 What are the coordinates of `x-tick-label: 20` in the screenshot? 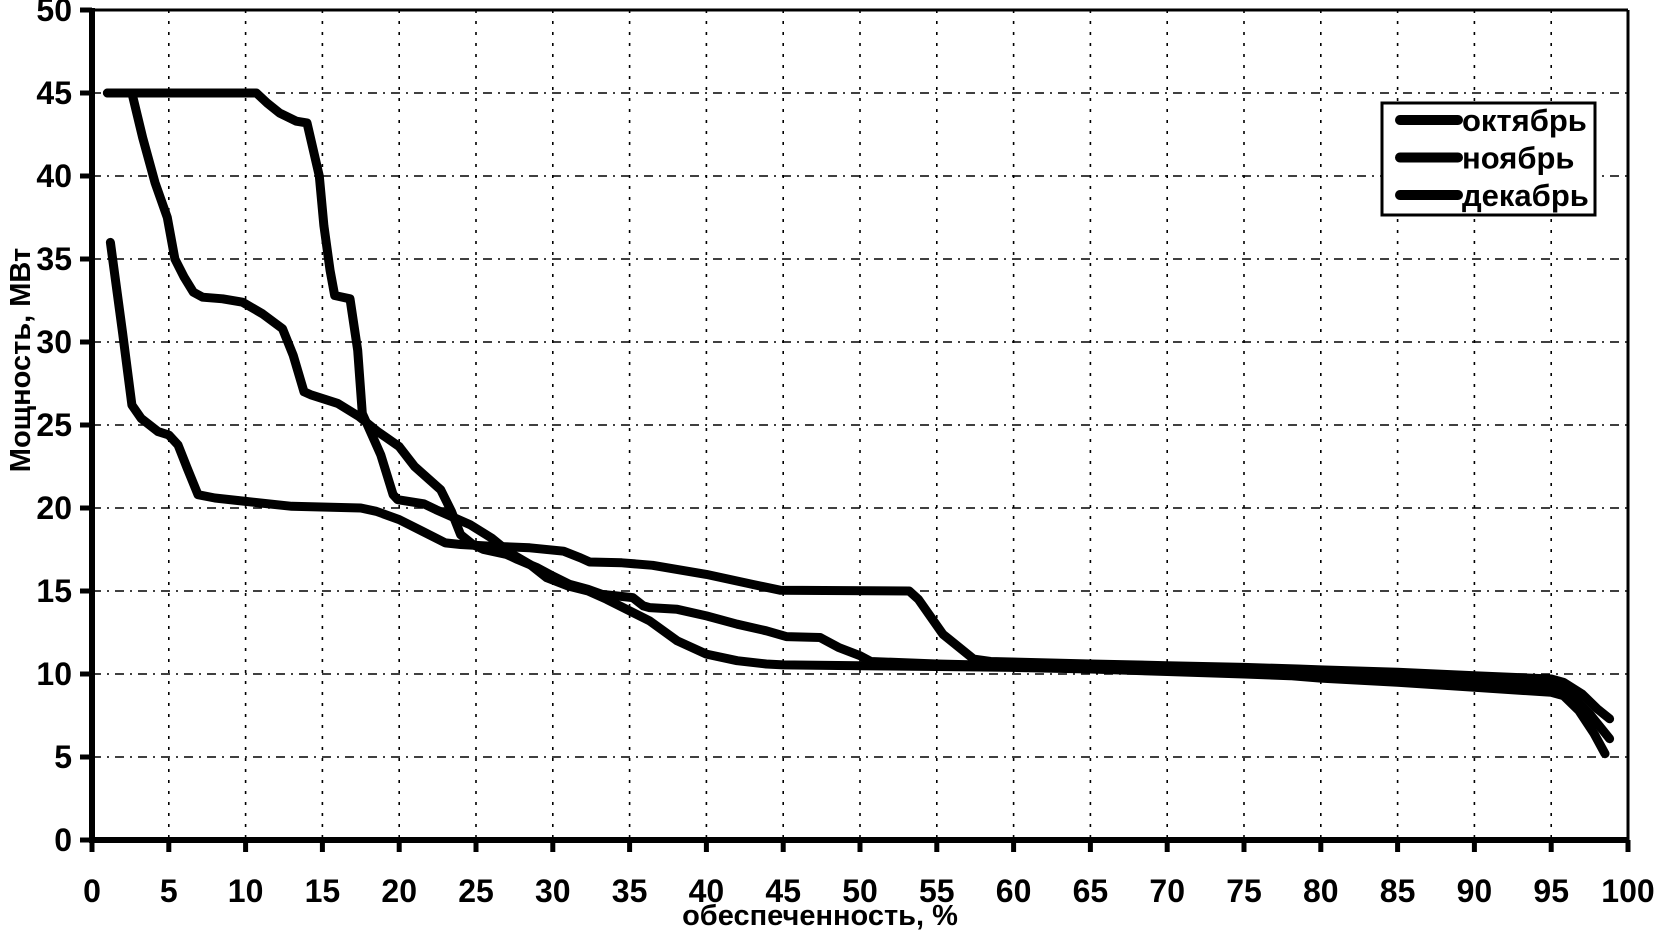 It's located at (399, 891).